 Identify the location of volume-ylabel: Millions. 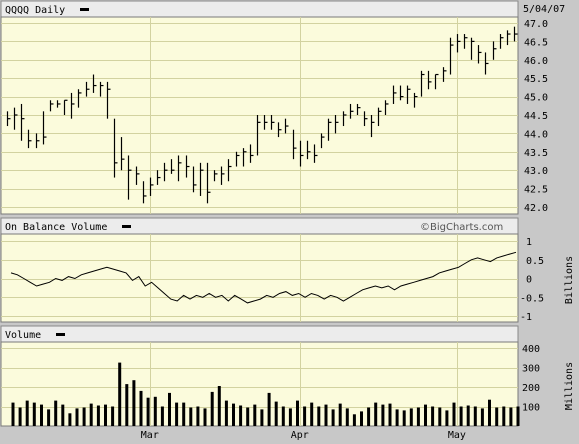
(569, 386).